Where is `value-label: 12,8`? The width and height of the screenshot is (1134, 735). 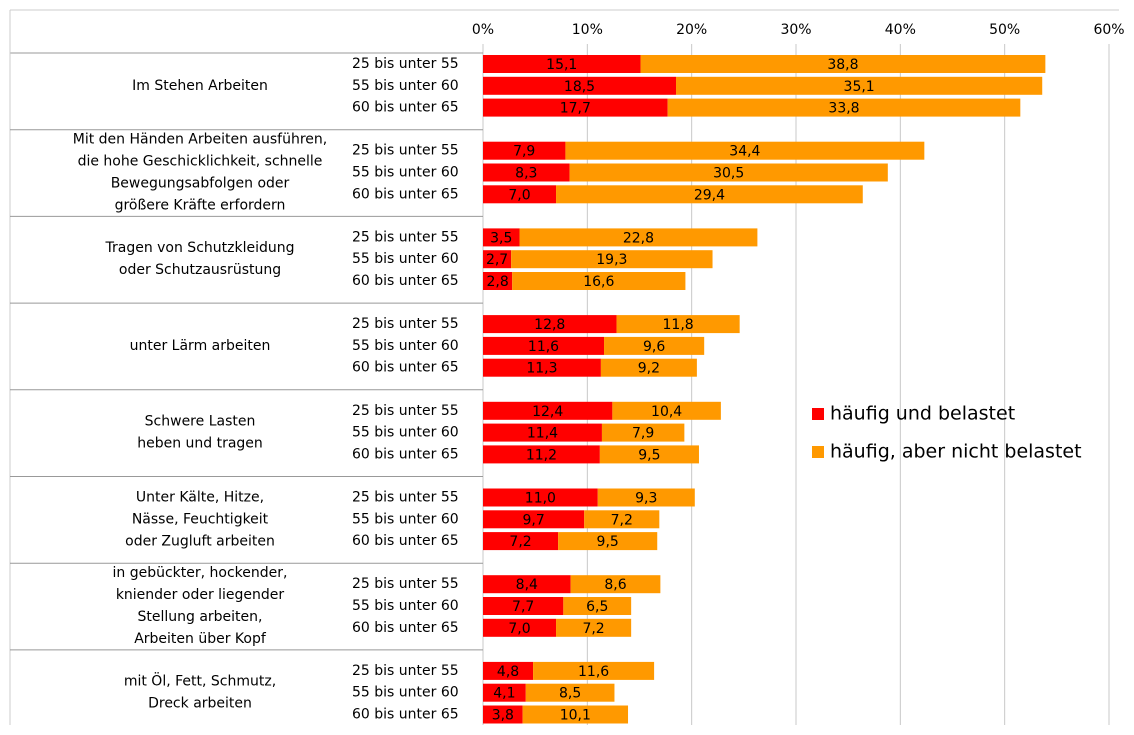
value-label: 12,8 is located at coordinates (549, 325).